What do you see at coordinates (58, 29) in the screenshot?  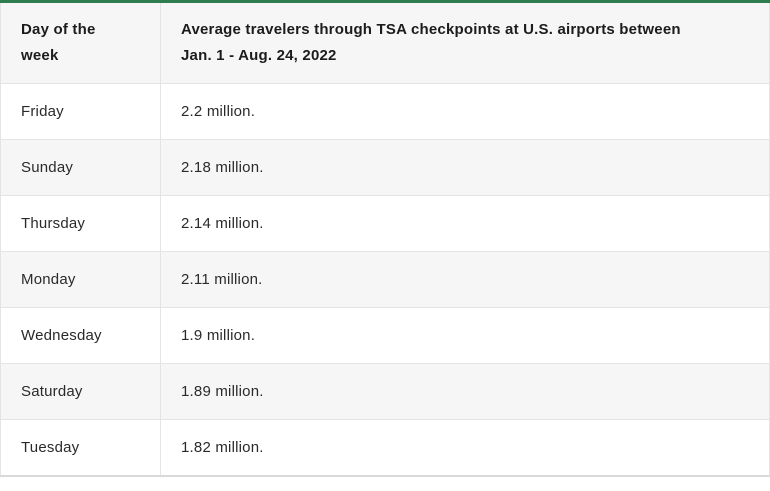 I see `col-header-day-line1: Day of the` at bounding box center [58, 29].